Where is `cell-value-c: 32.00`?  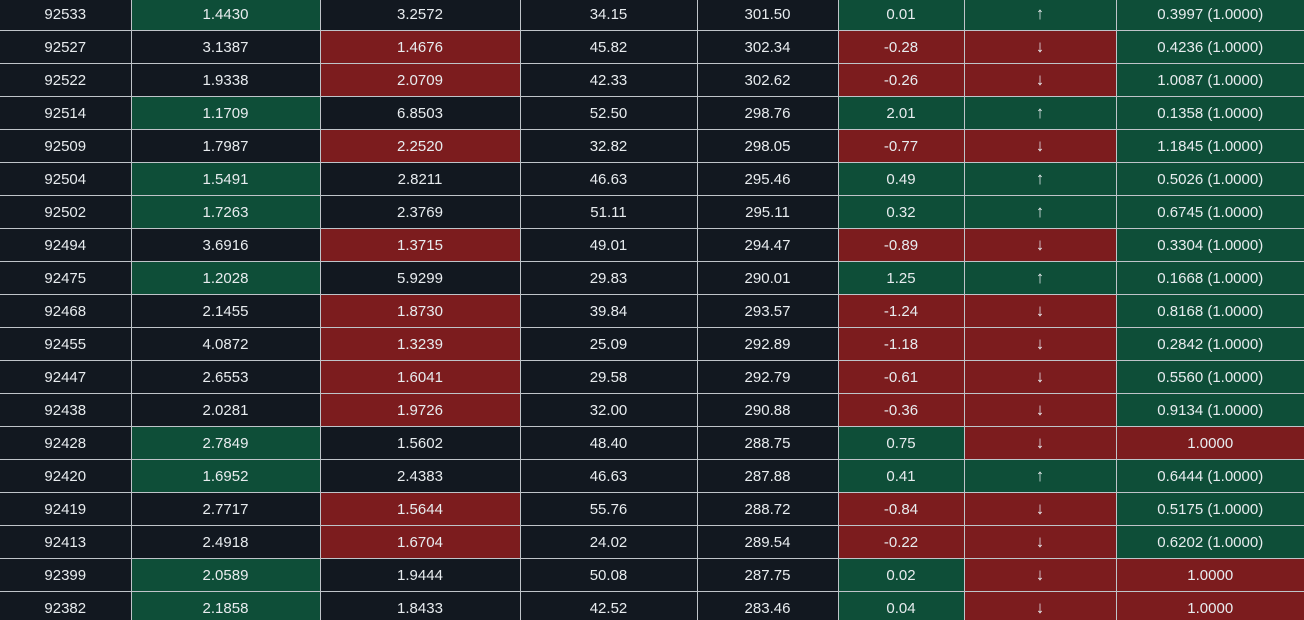 cell-value-c: 32.00 is located at coordinates (608, 410).